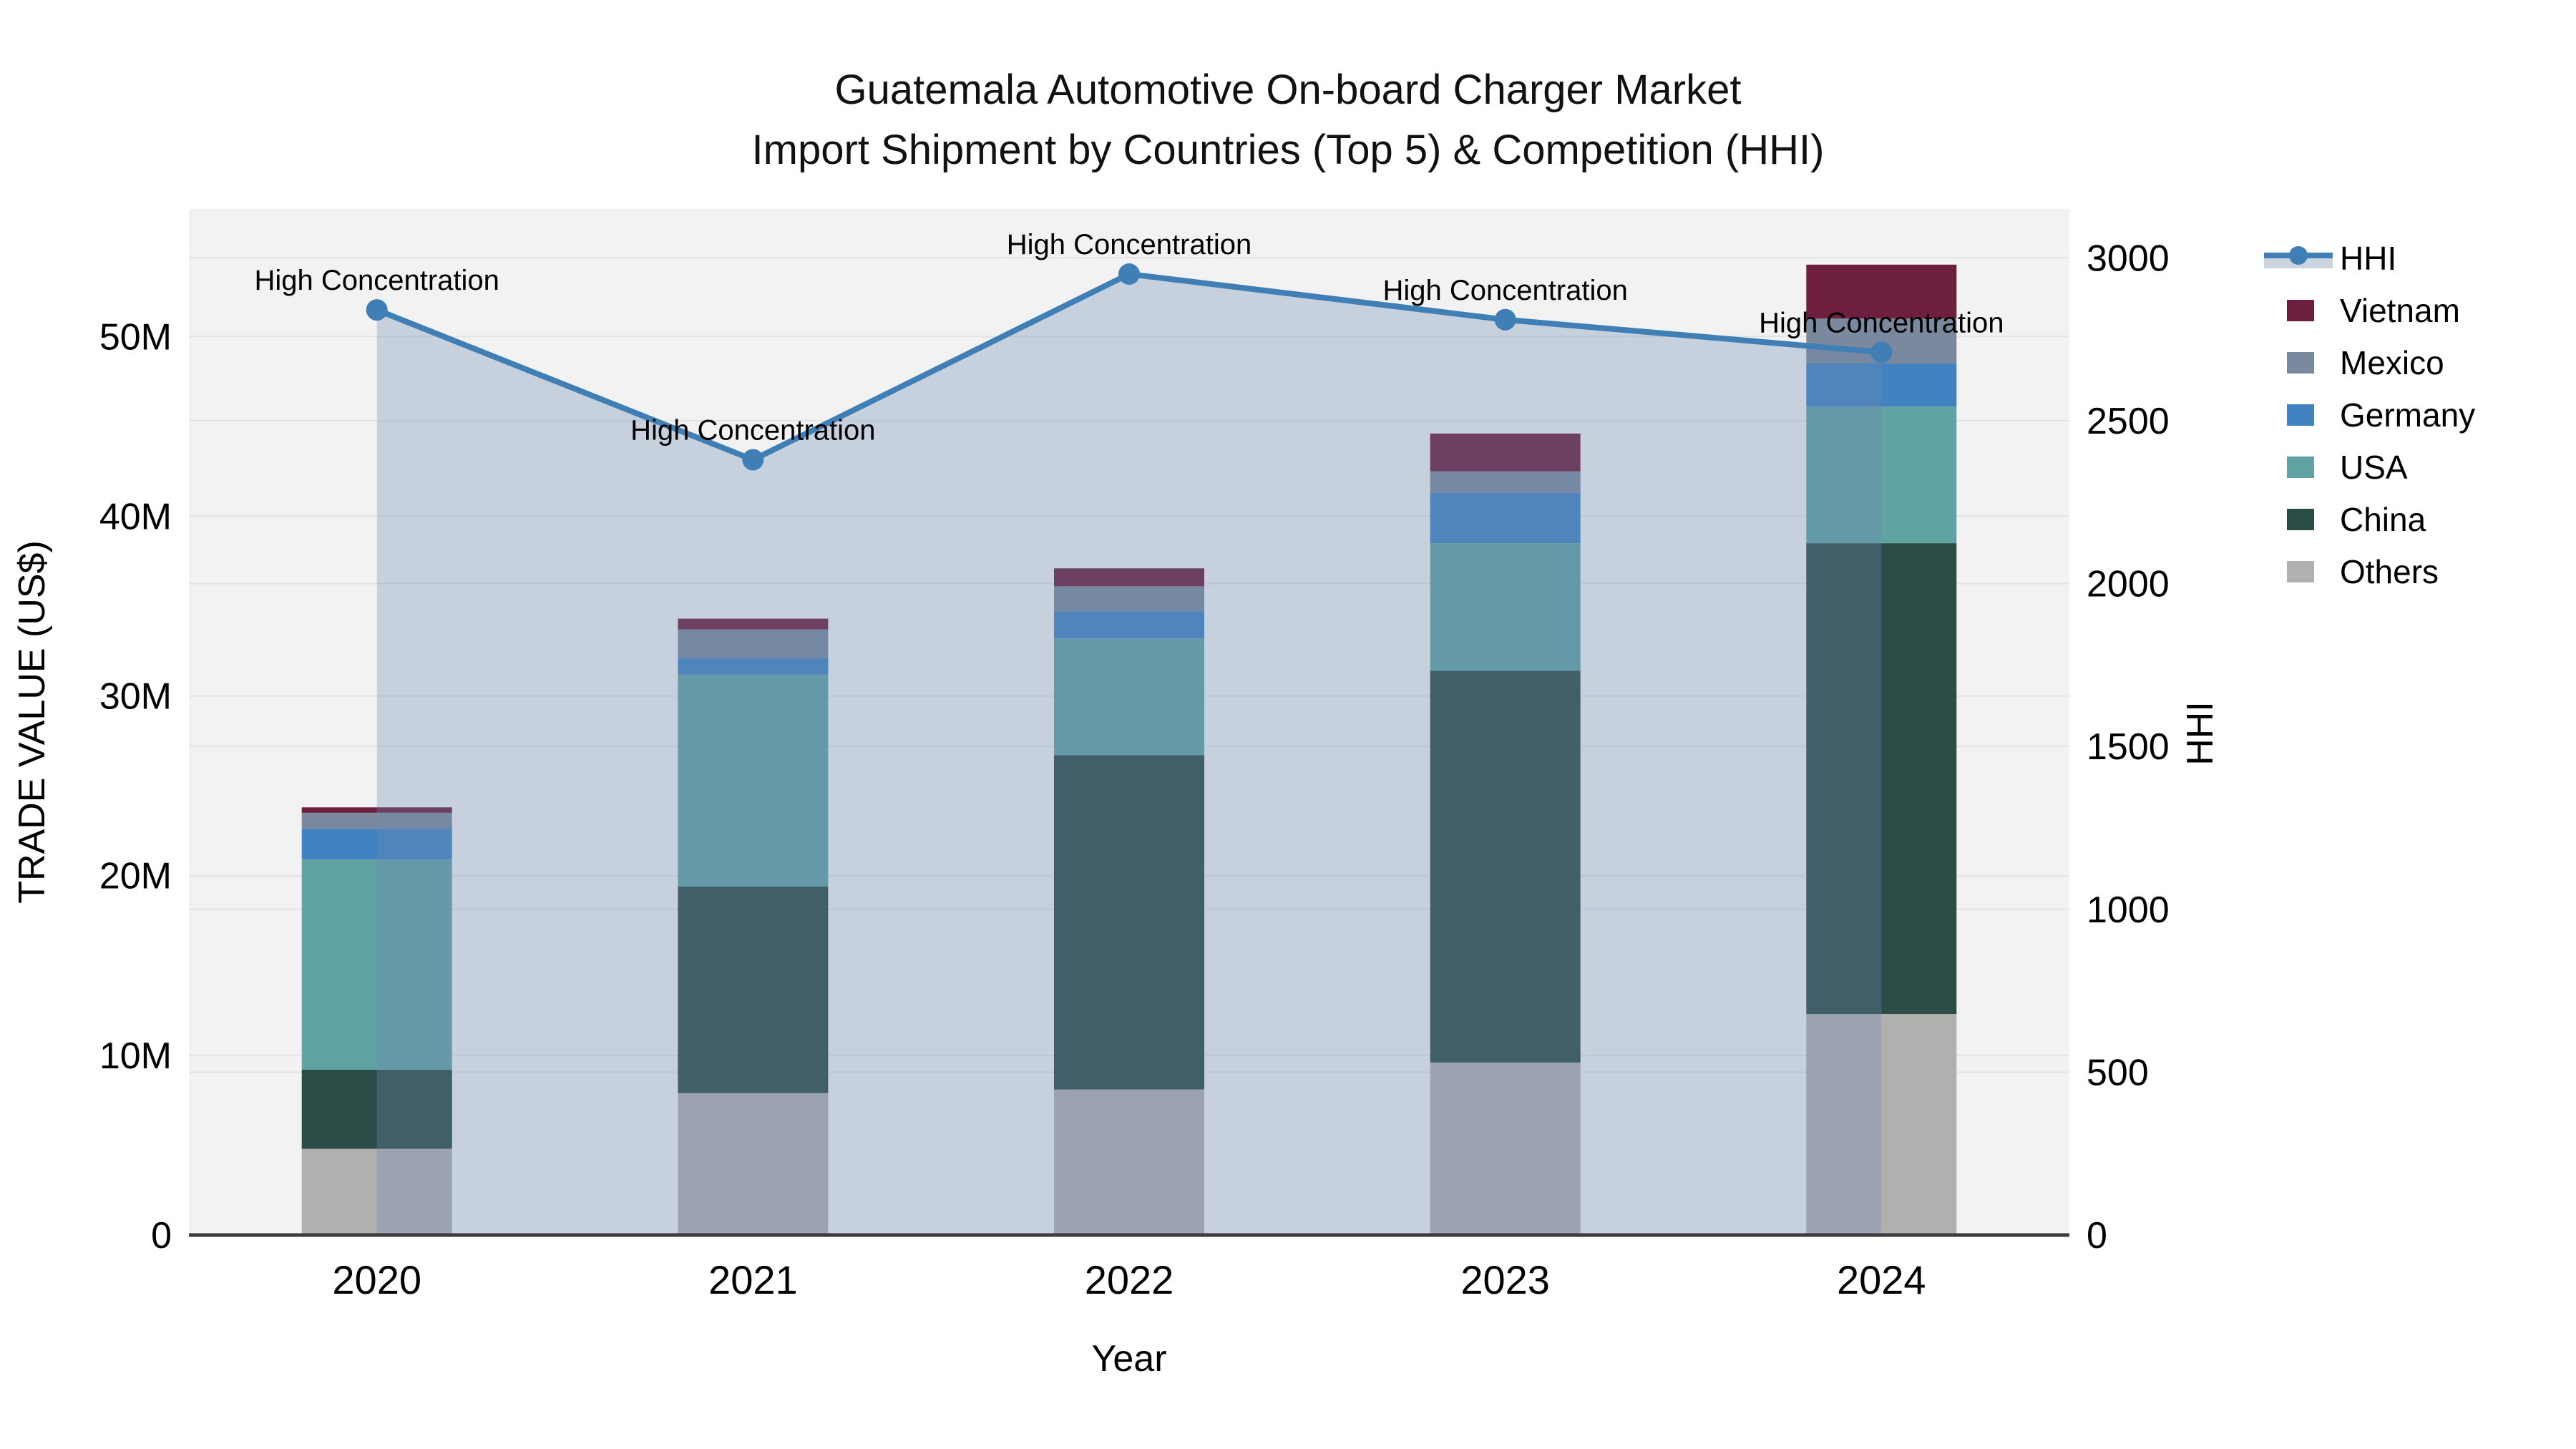 This screenshot has width=2576, height=1449. What do you see at coordinates (1128, 1359) in the screenshot?
I see `x-axis-title: Year` at bounding box center [1128, 1359].